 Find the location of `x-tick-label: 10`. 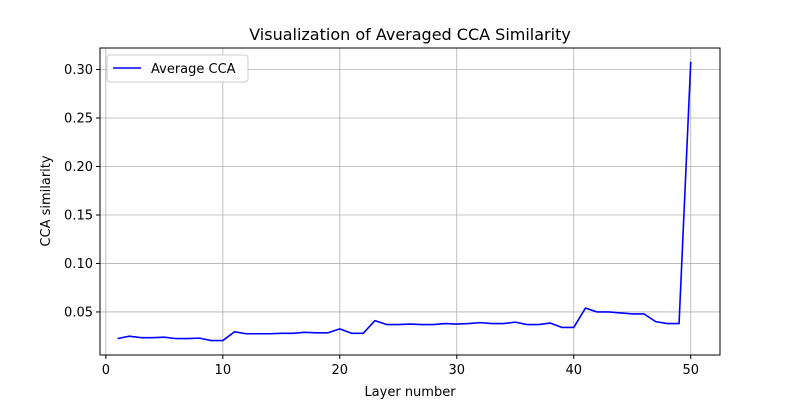

x-tick-label: 10 is located at coordinates (223, 370).